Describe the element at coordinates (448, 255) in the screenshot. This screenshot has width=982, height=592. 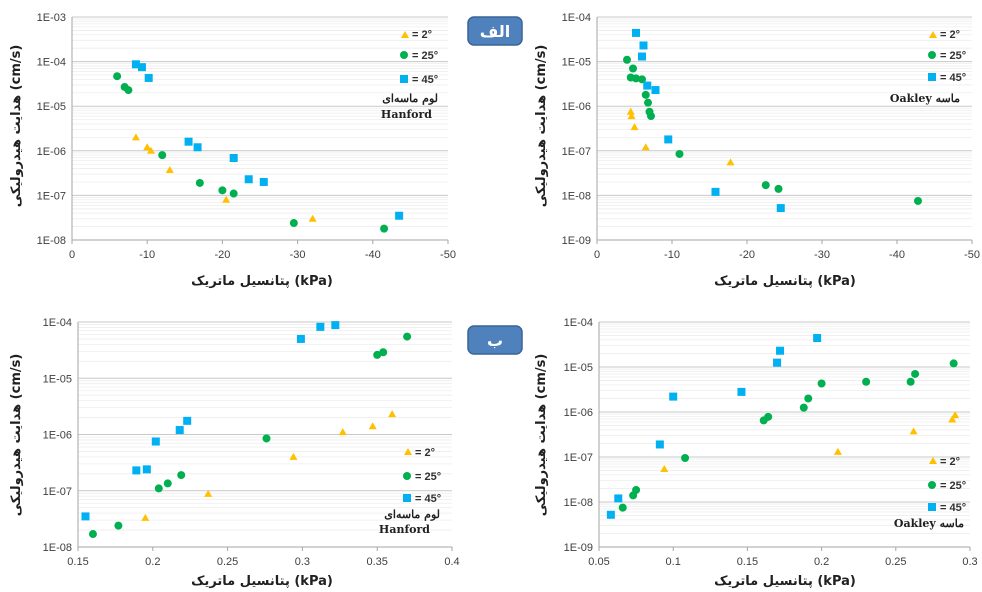
I see `x-tick-label: -50` at that location.